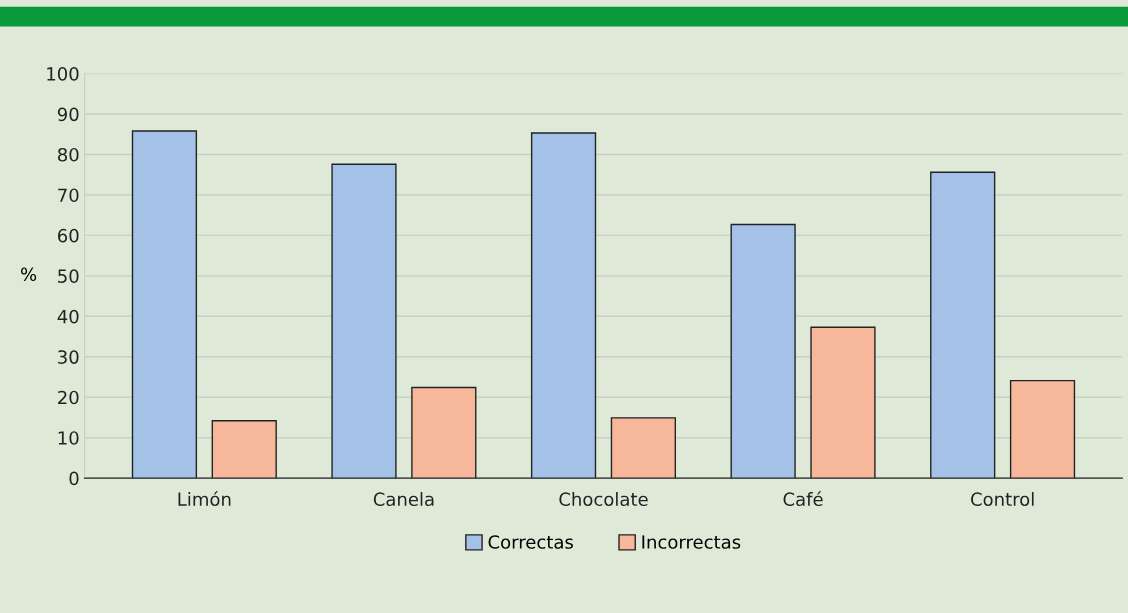  Describe the element at coordinates (1002, 499) in the screenshot. I see `x-tick-label: Control` at that location.